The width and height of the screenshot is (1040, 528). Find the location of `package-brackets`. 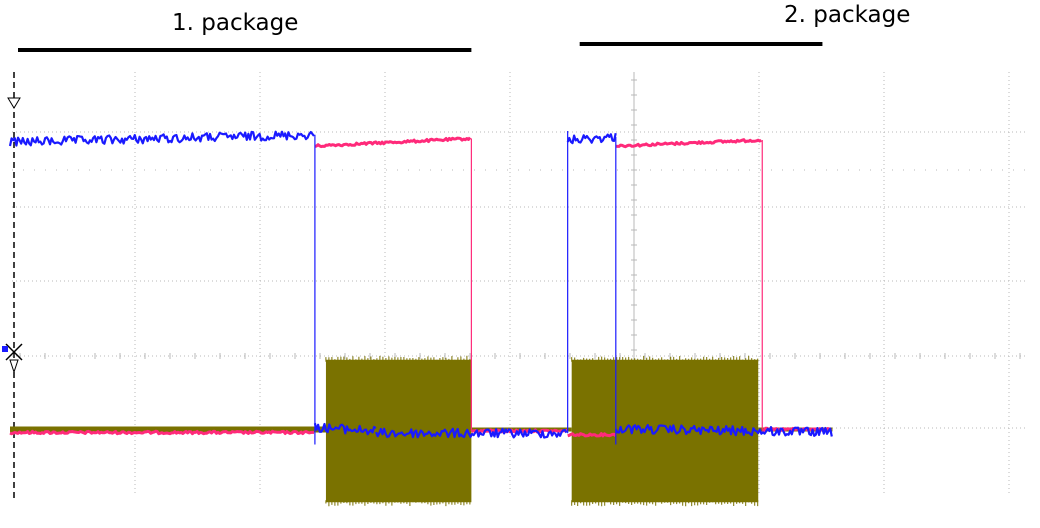

package-brackets is located at coordinates (420, 47).